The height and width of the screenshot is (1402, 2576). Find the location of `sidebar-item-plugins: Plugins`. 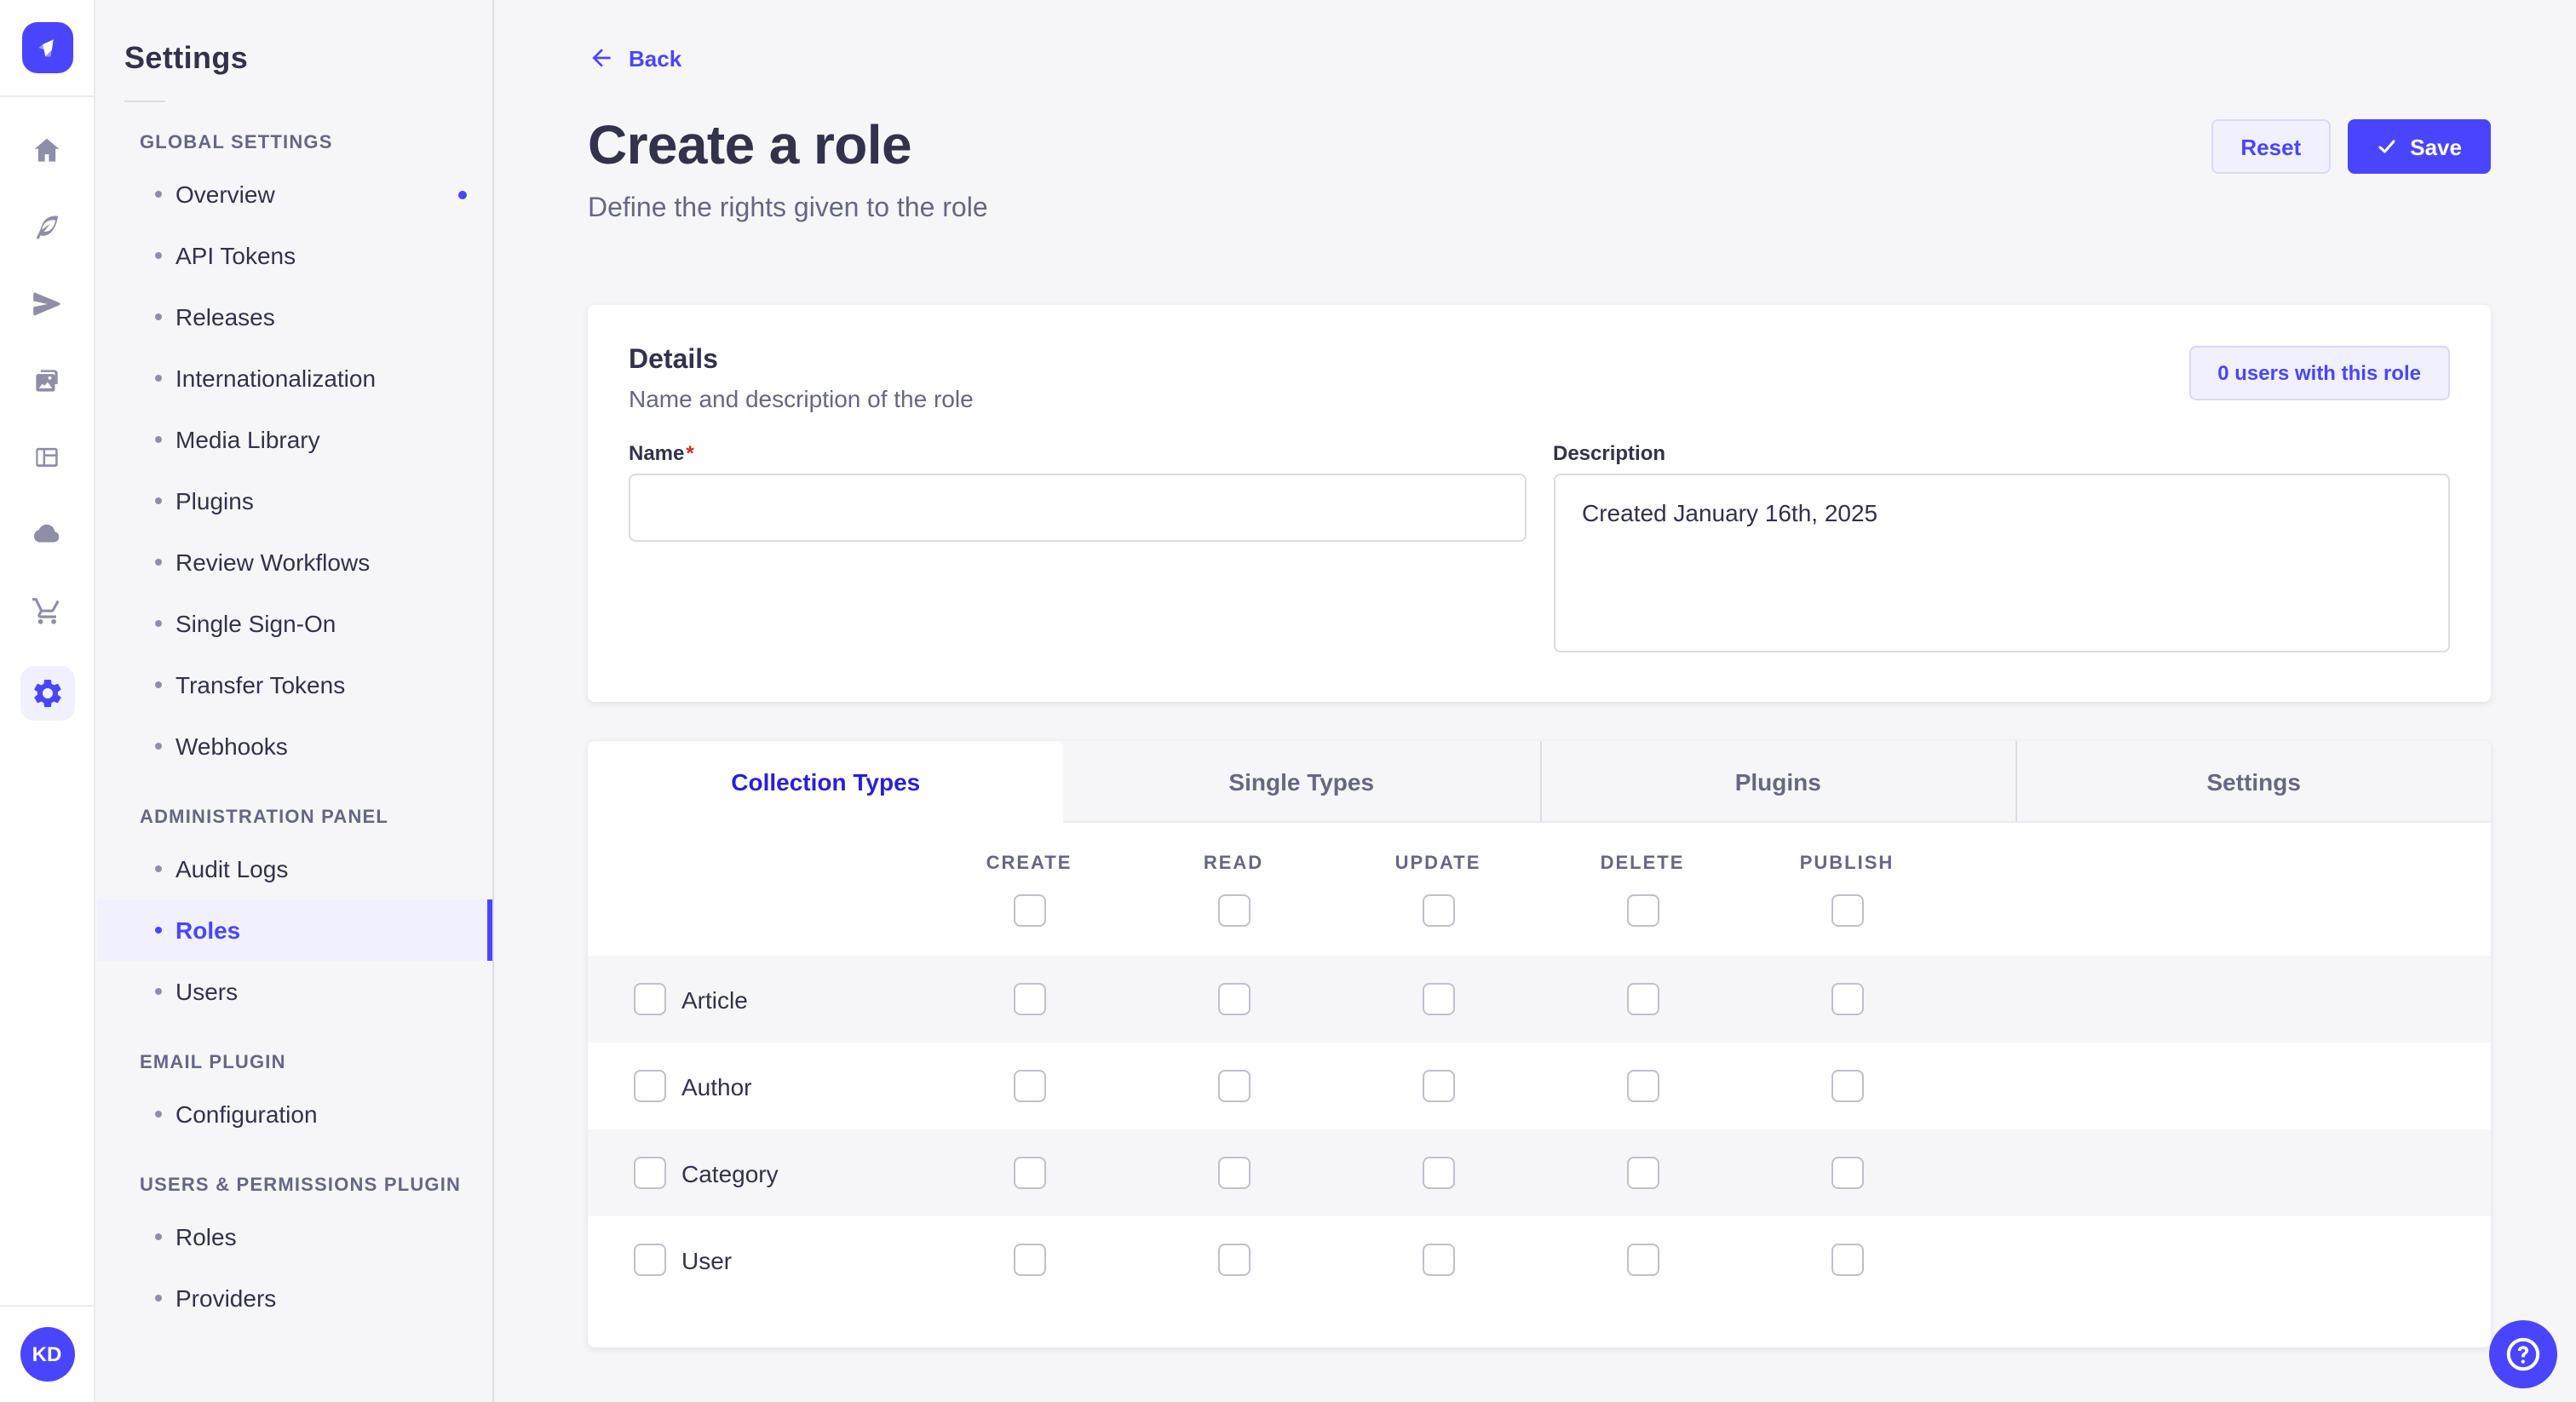

sidebar-item-plugins: Plugins is located at coordinates (295, 501).